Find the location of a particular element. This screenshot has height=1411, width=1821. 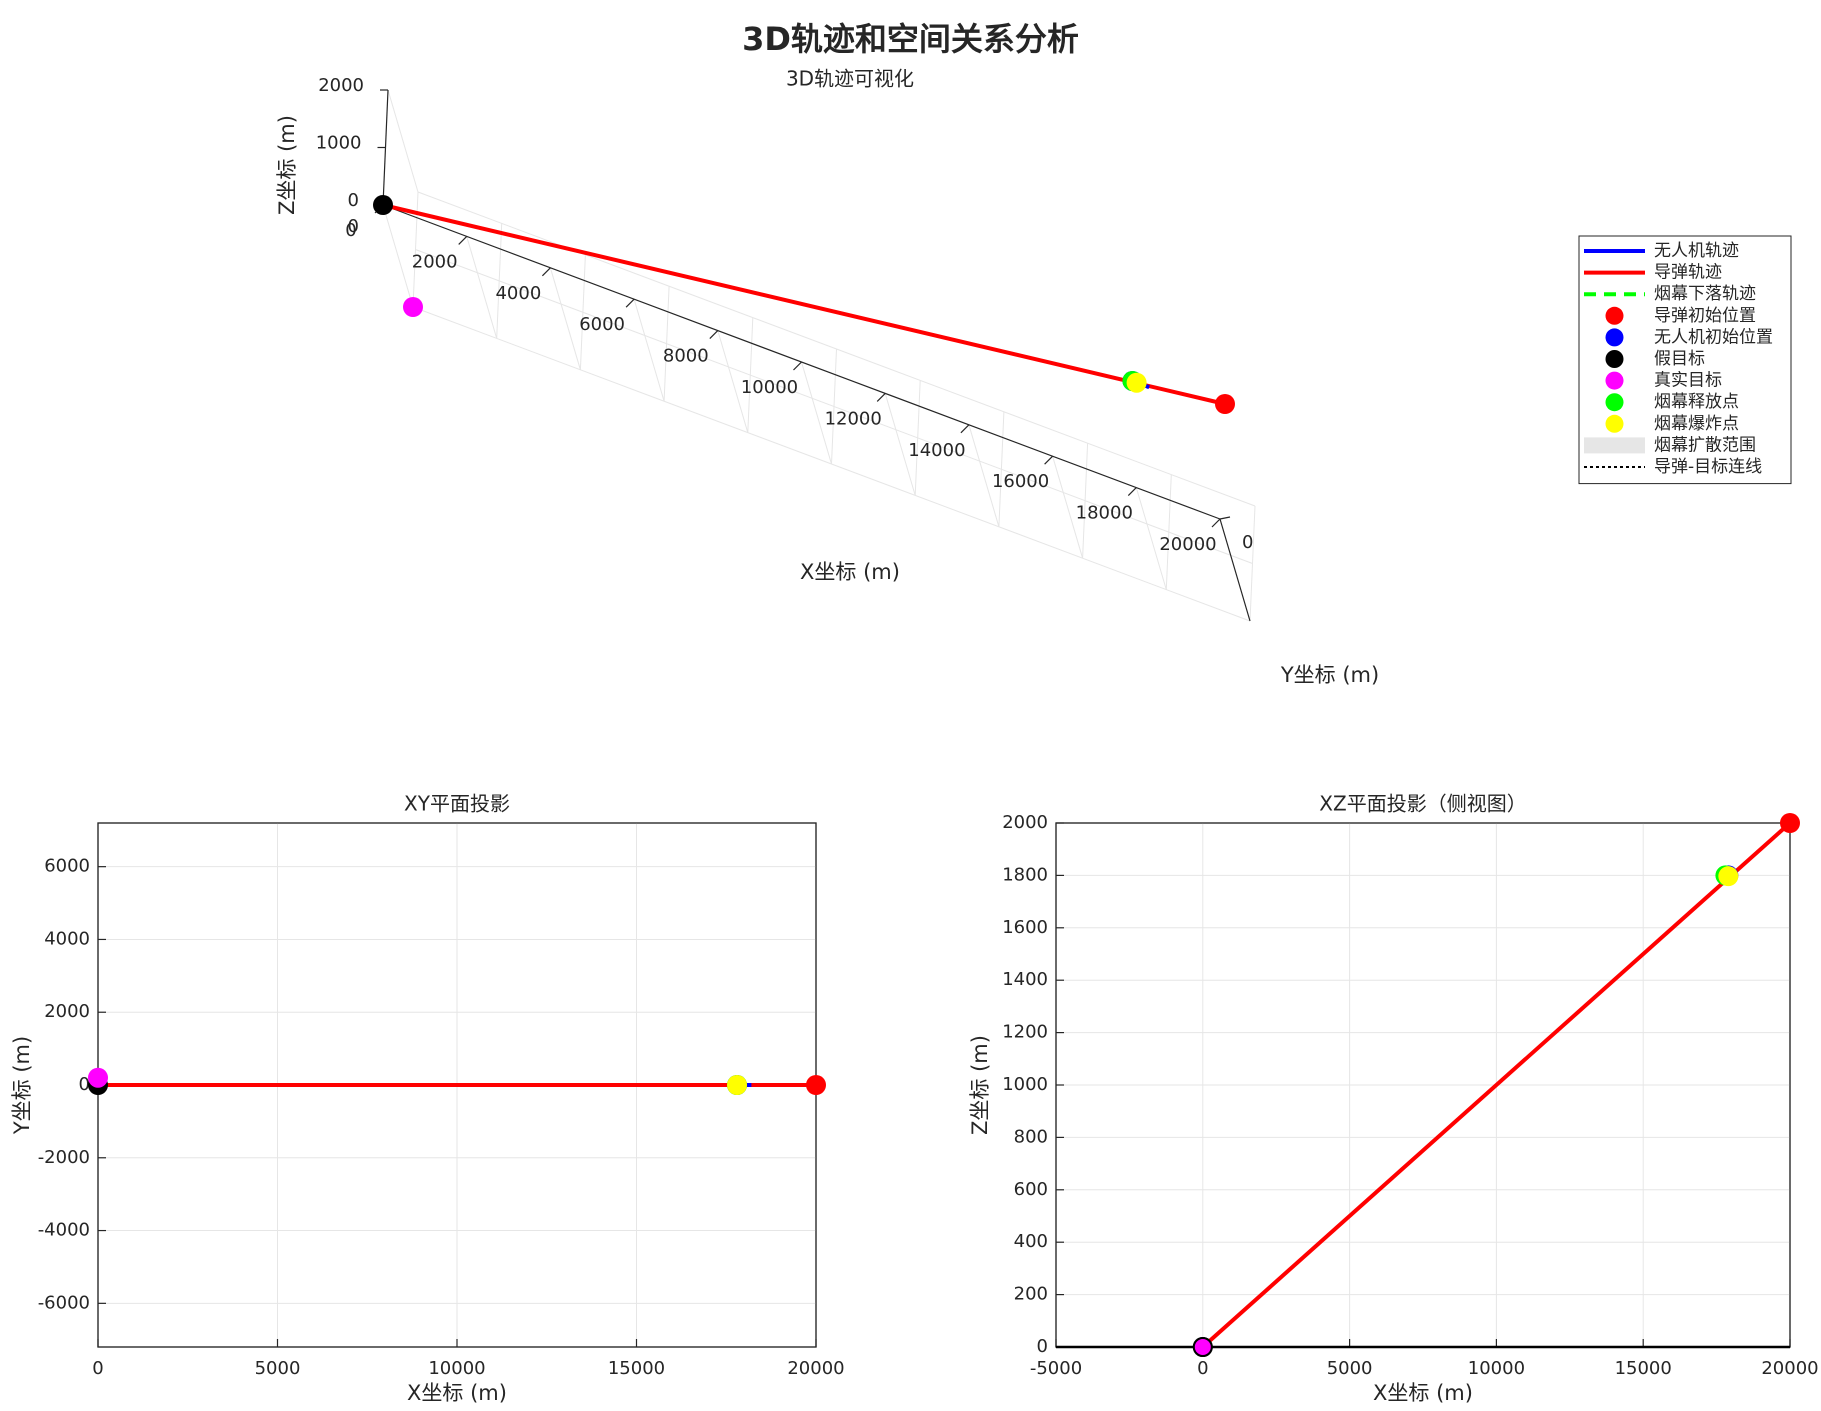

y-tick-label-3d-near: 0 is located at coordinates (353, 226).